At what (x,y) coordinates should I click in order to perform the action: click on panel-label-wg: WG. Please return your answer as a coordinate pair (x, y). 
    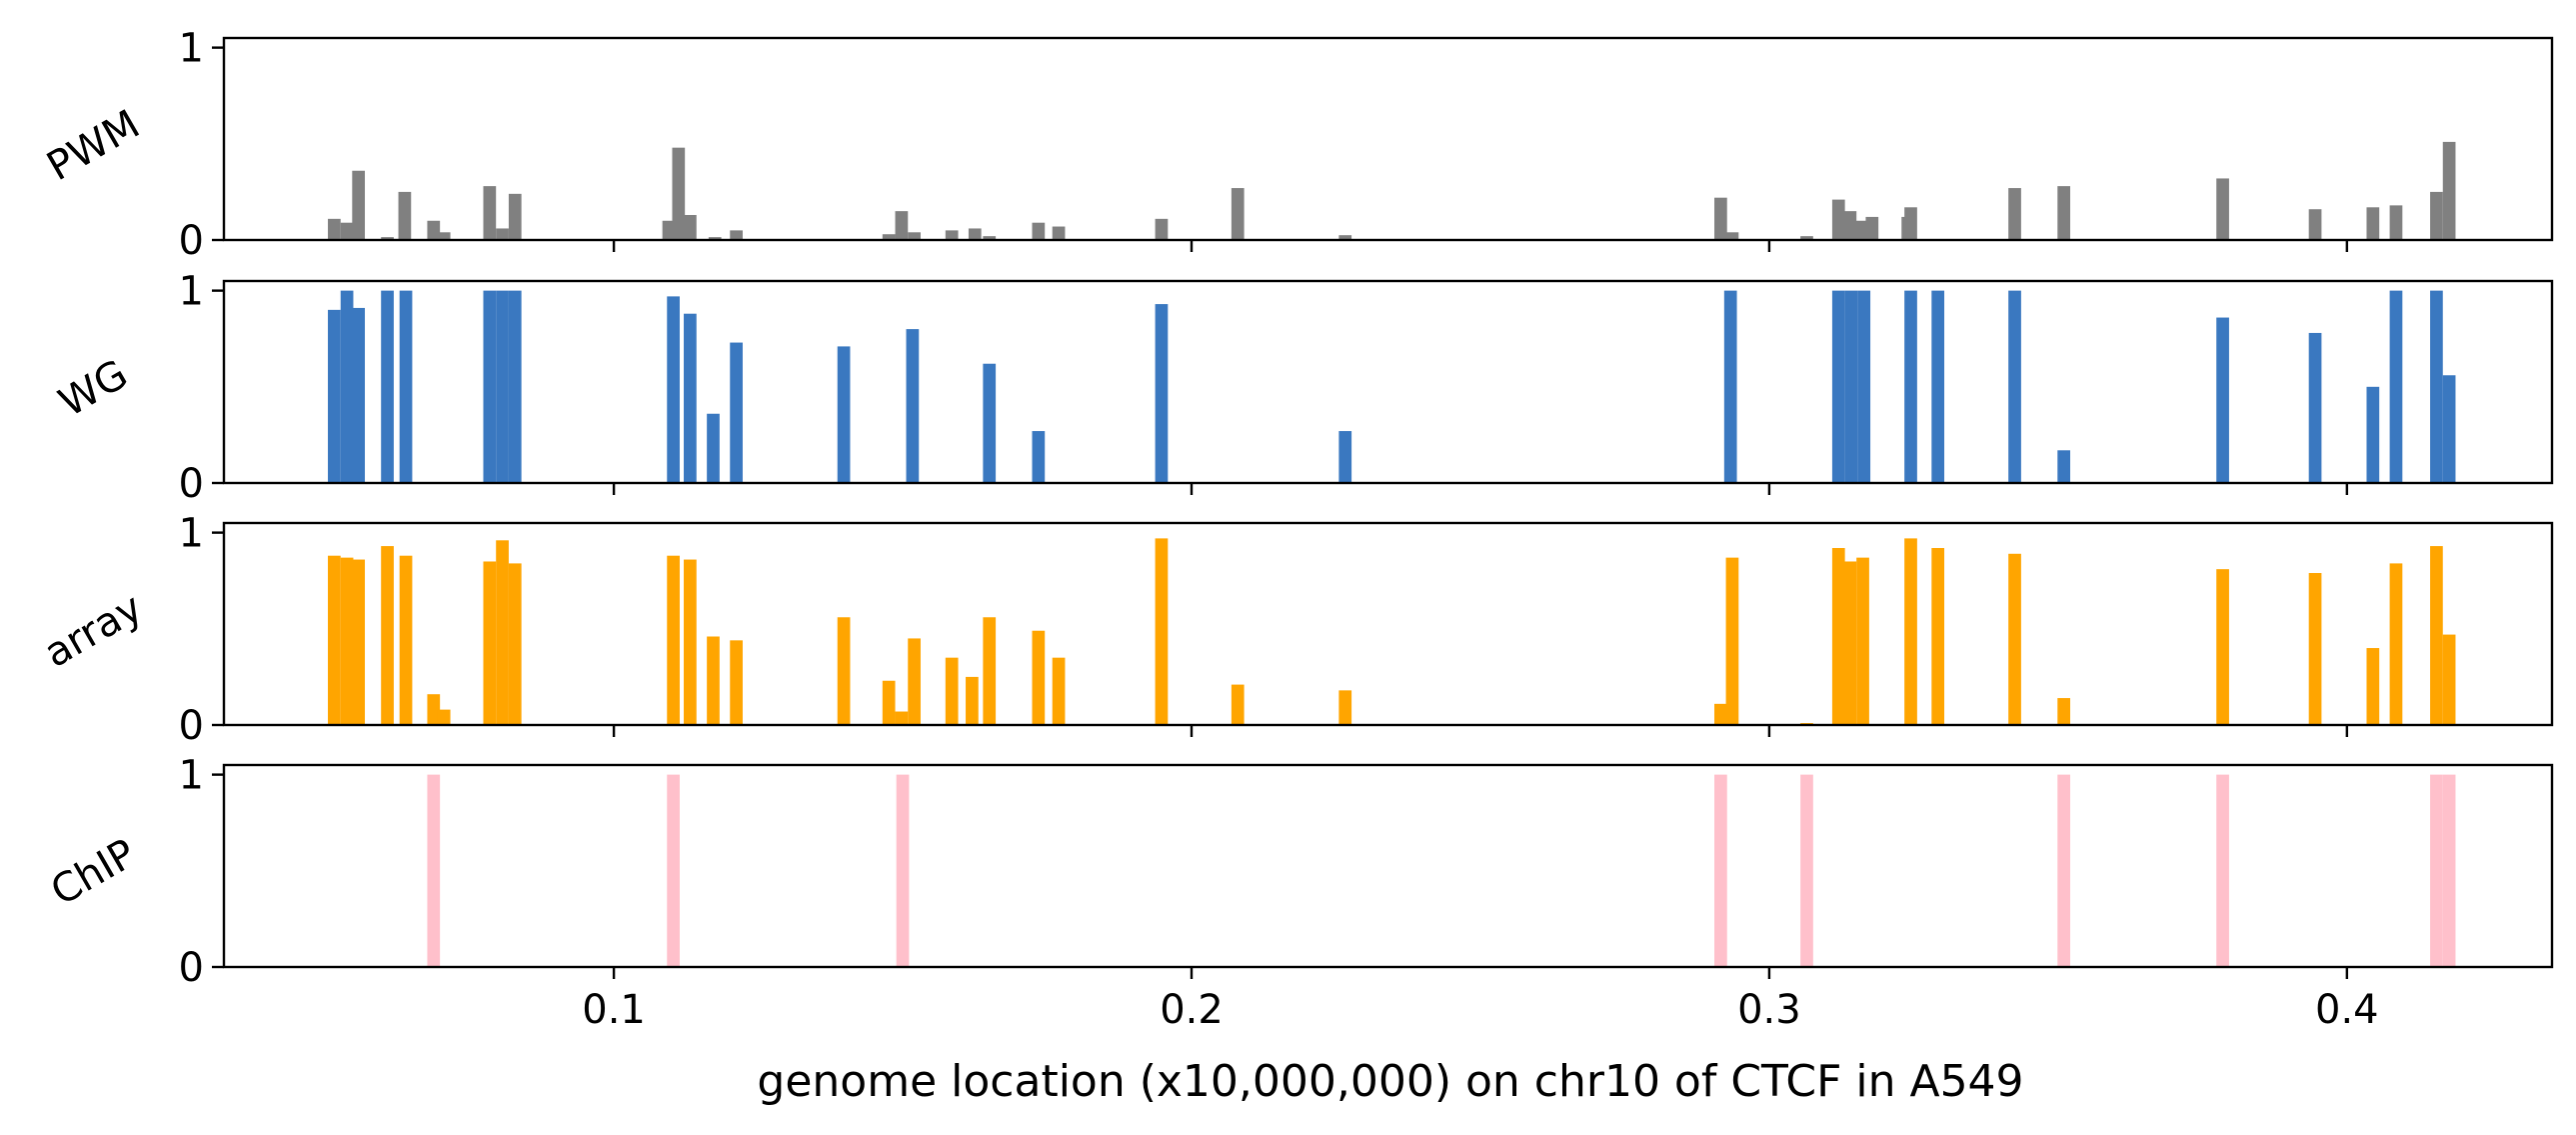
    Looking at the image, I should click on (93, 388).